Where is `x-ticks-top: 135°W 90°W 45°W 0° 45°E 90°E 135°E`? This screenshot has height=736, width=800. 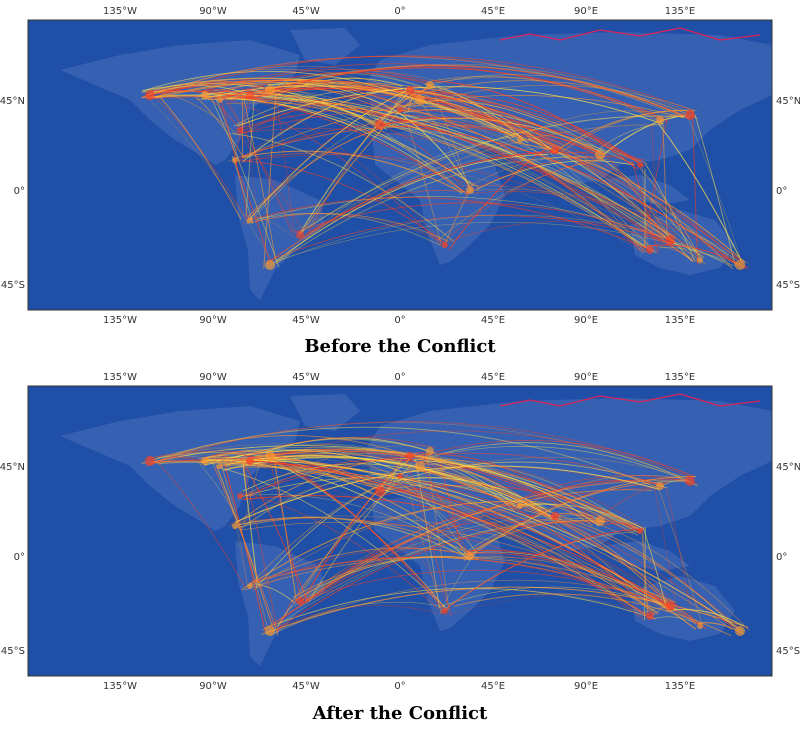
x-ticks-top: 135°W 90°W 45°W 0° 45°E 90°E 135°E is located at coordinates (399, 377).